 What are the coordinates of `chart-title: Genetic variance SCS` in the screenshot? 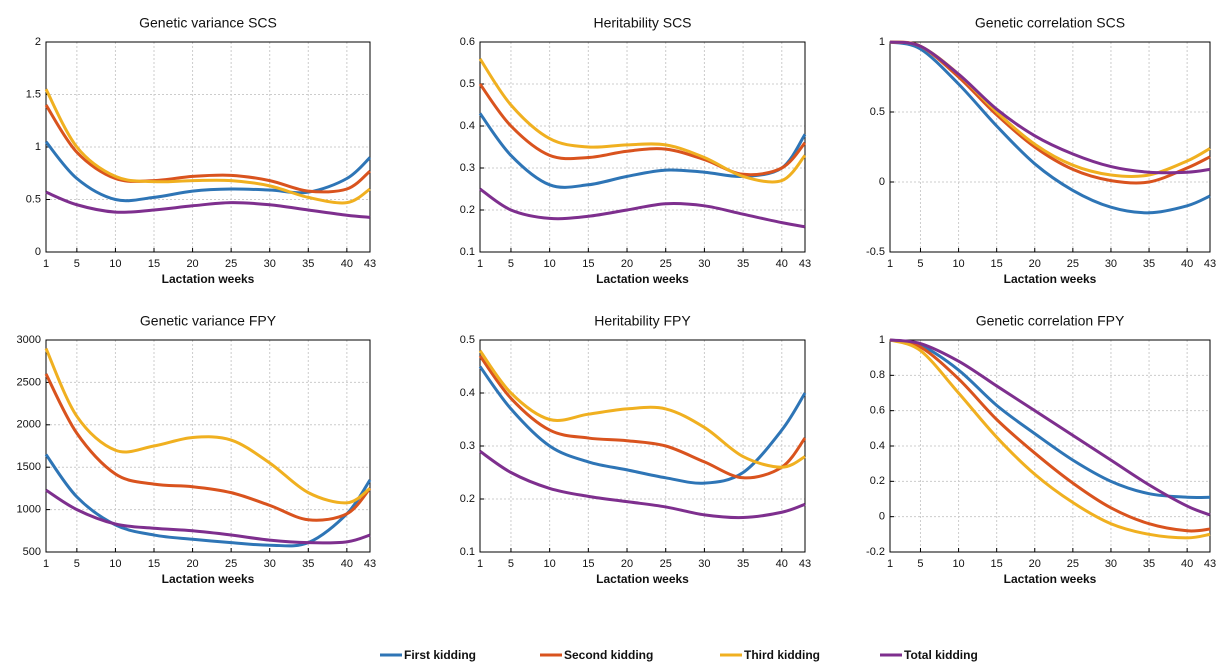 It's located at (208, 23).